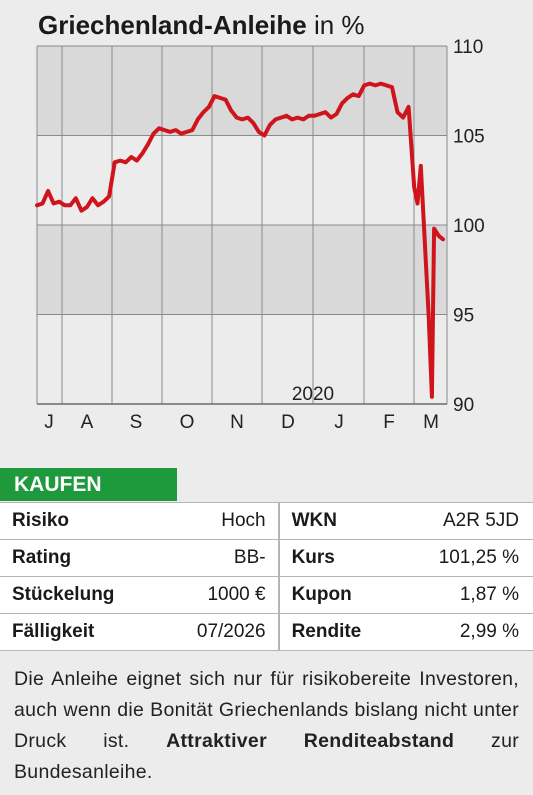 Image resolution: width=533 pixels, height=795 pixels. I want to click on fact-key: Rating, so click(80, 558).